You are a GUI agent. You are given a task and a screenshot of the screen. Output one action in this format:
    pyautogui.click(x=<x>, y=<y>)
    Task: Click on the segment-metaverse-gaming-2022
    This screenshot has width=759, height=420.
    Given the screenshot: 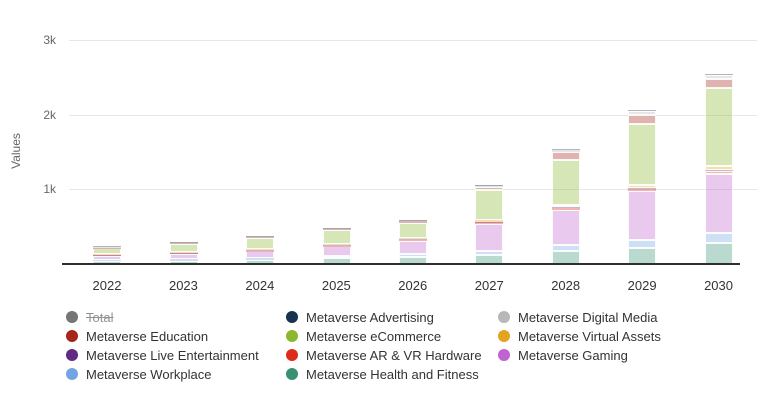 What is the action you would take?
    pyautogui.click(x=107, y=257)
    